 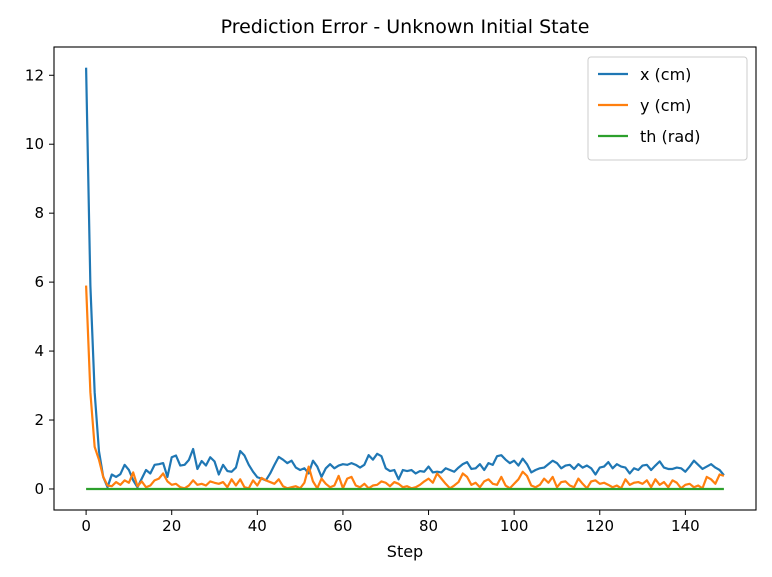 What do you see at coordinates (428, 526) in the screenshot?
I see `x-tick-label: 80` at bounding box center [428, 526].